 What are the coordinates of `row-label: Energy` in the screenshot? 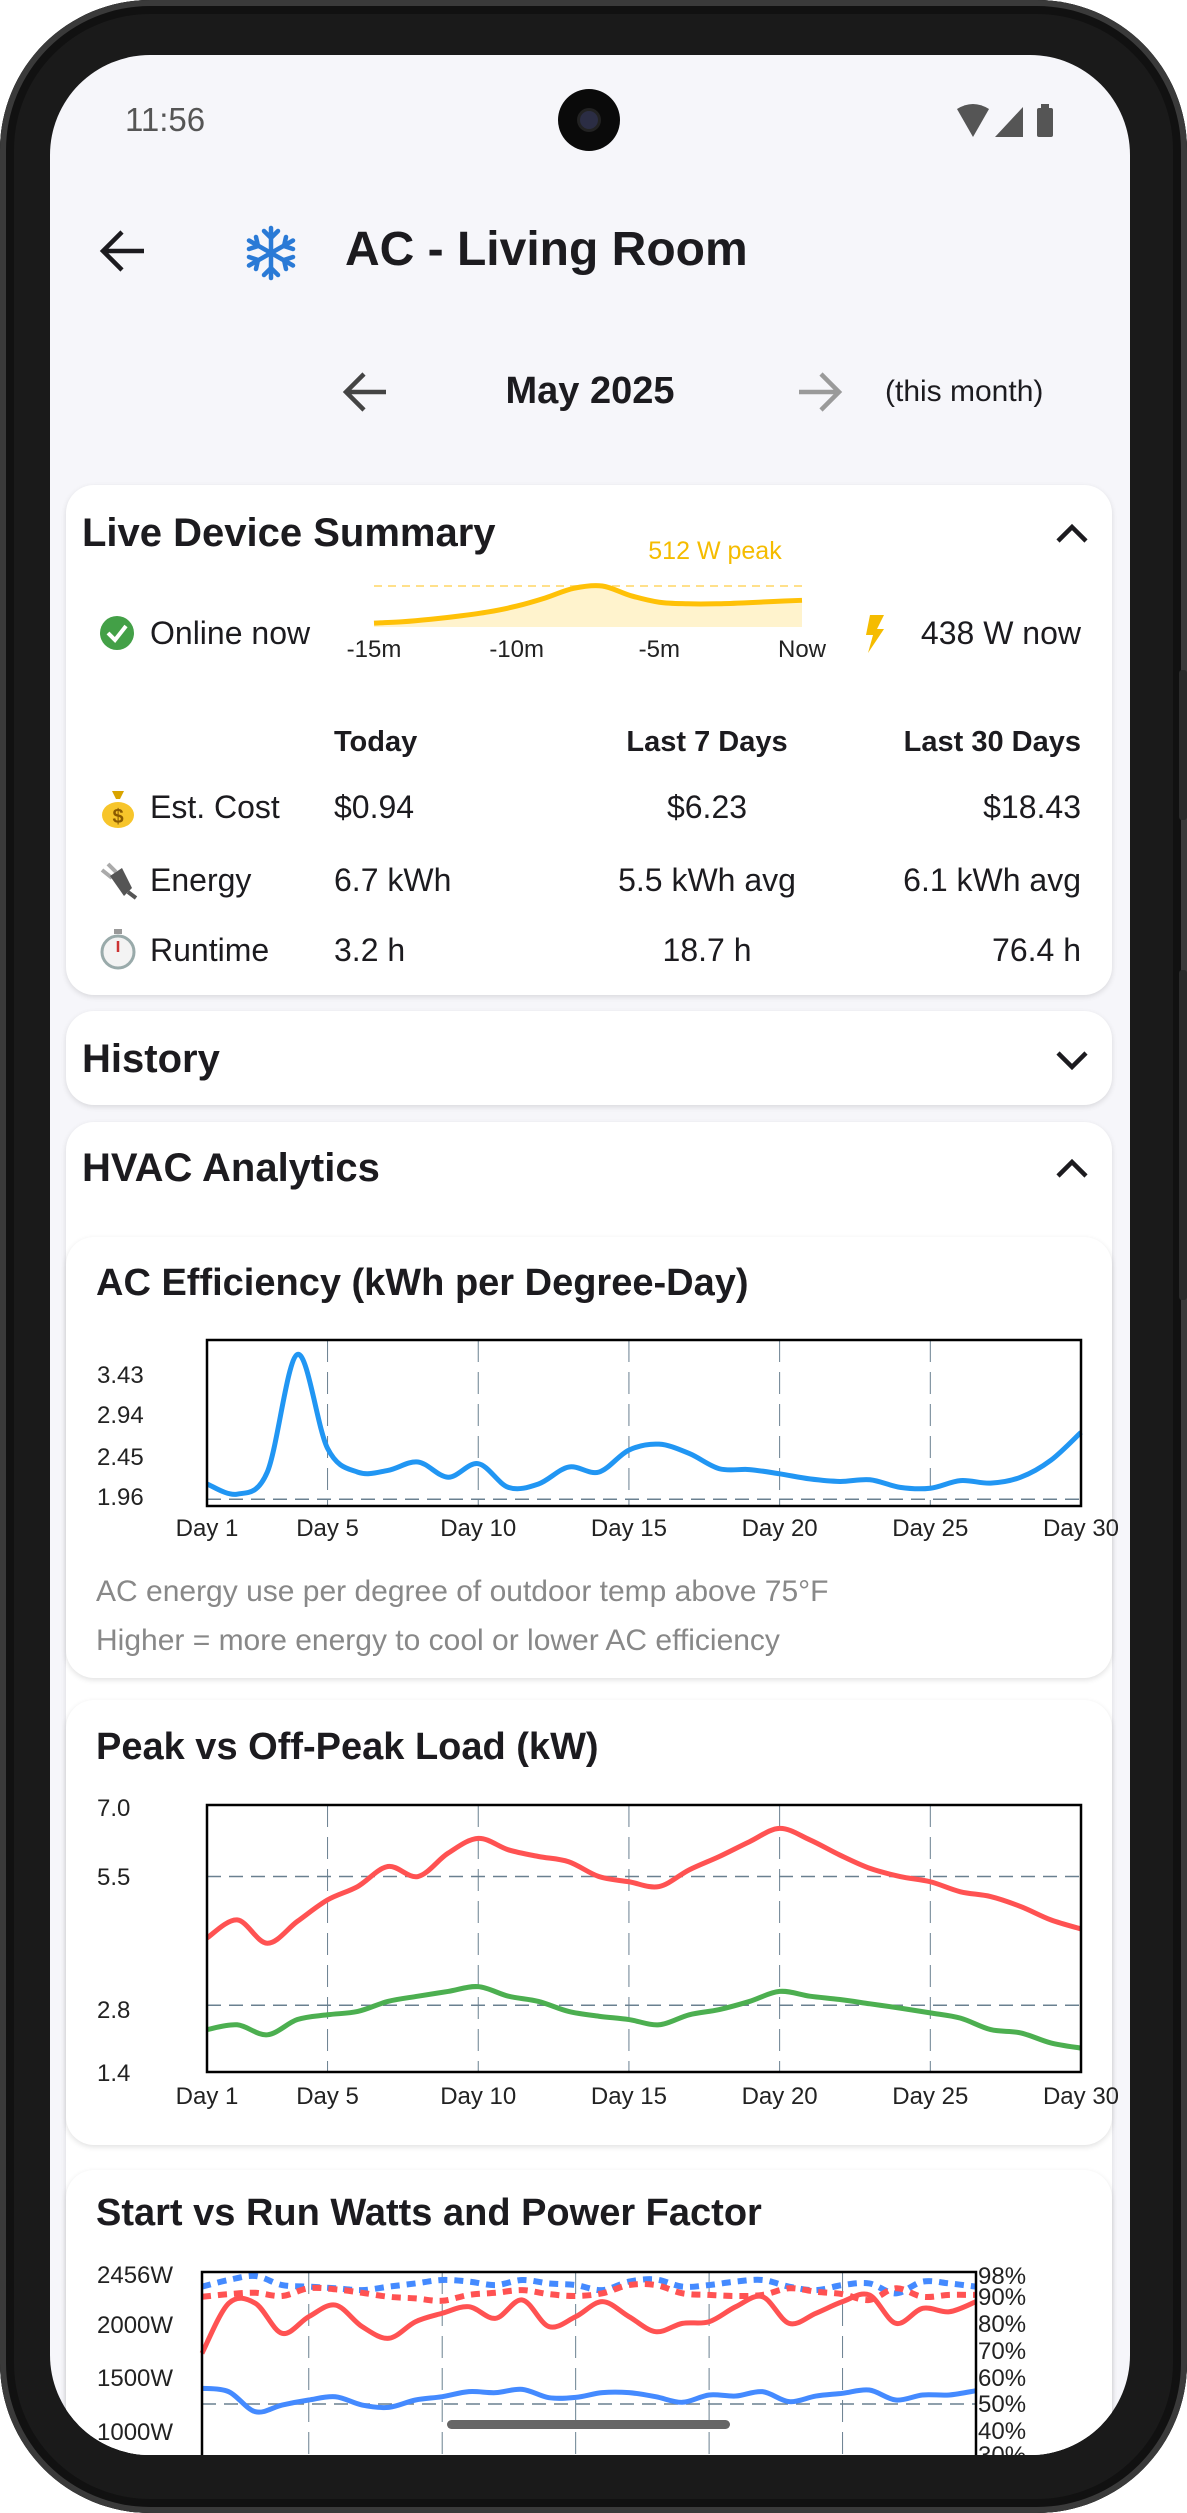 It's located at (201, 880).